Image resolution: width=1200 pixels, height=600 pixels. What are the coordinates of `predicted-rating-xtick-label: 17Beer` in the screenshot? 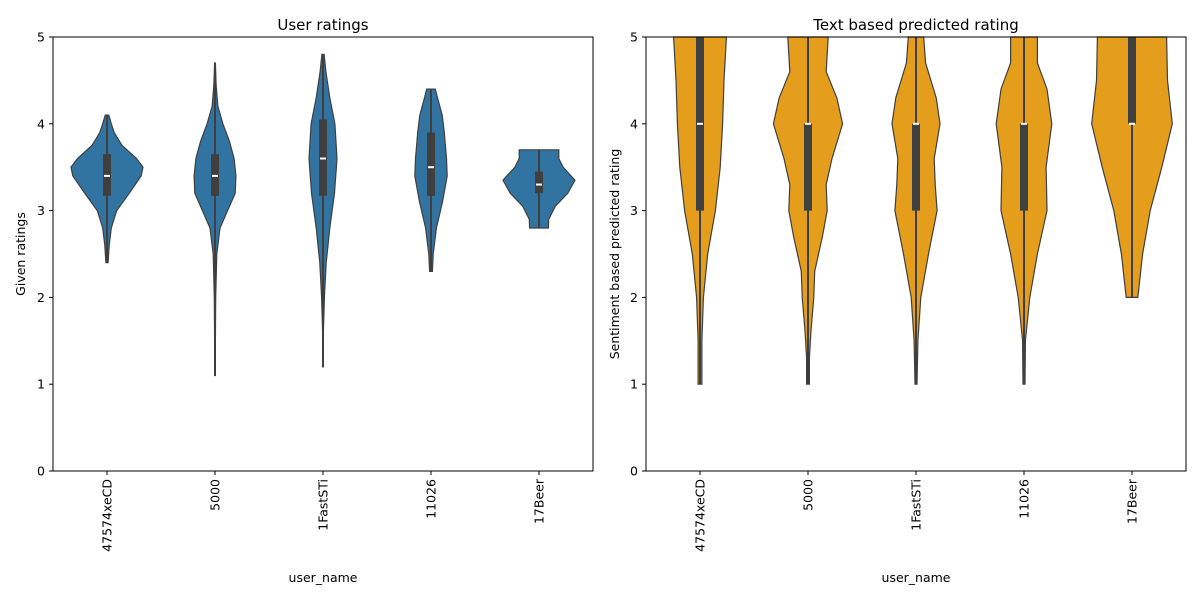 It's located at (1132, 501).